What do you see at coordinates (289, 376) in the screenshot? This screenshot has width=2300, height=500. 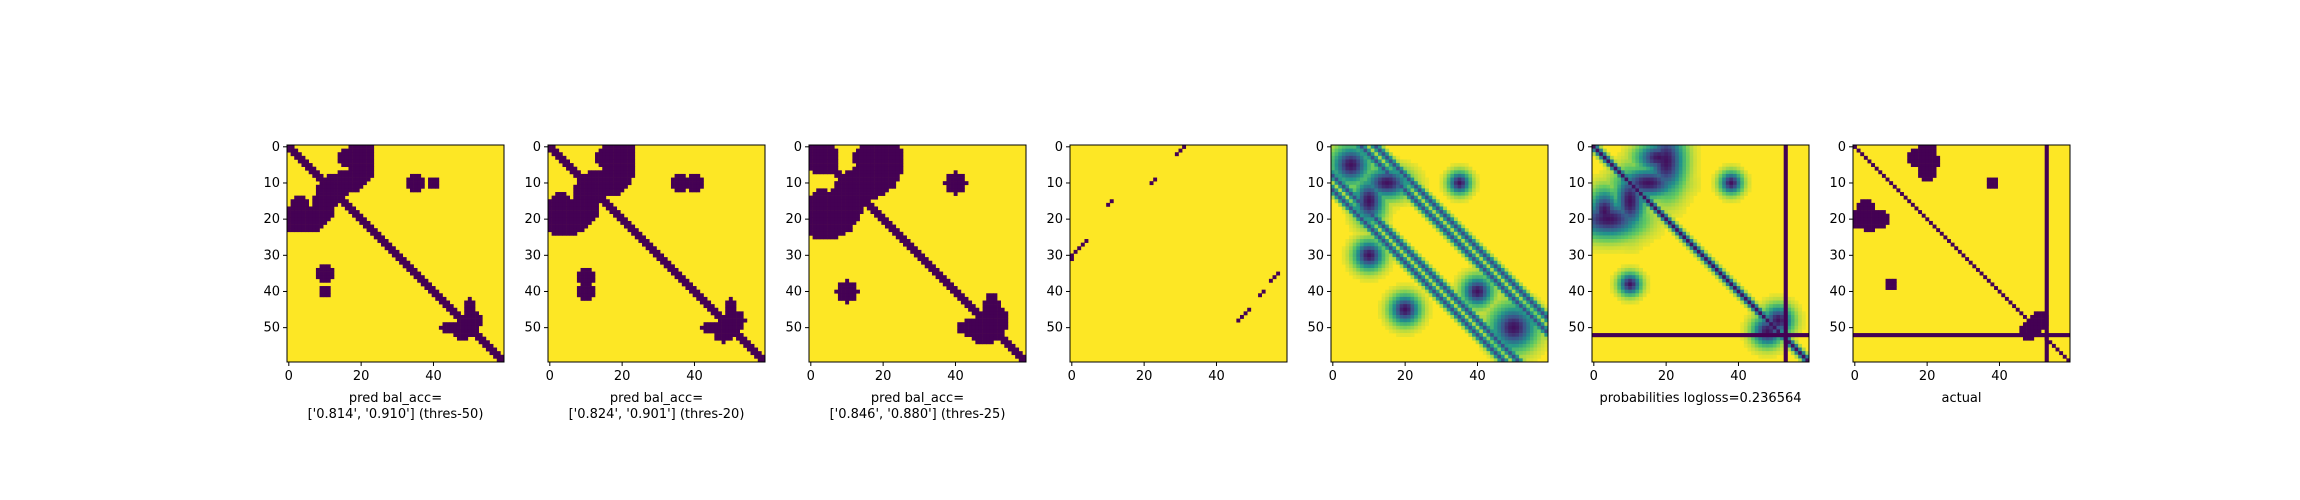 I see `x-tick-label: 0` at bounding box center [289, 376].